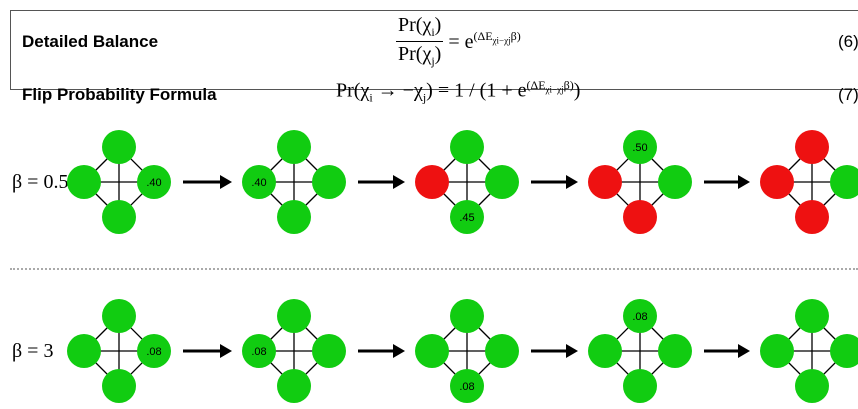 The width and height of the screenshot is (858, 409). I want to click on beta-label-row-2: β = 3, so click(33, 351).